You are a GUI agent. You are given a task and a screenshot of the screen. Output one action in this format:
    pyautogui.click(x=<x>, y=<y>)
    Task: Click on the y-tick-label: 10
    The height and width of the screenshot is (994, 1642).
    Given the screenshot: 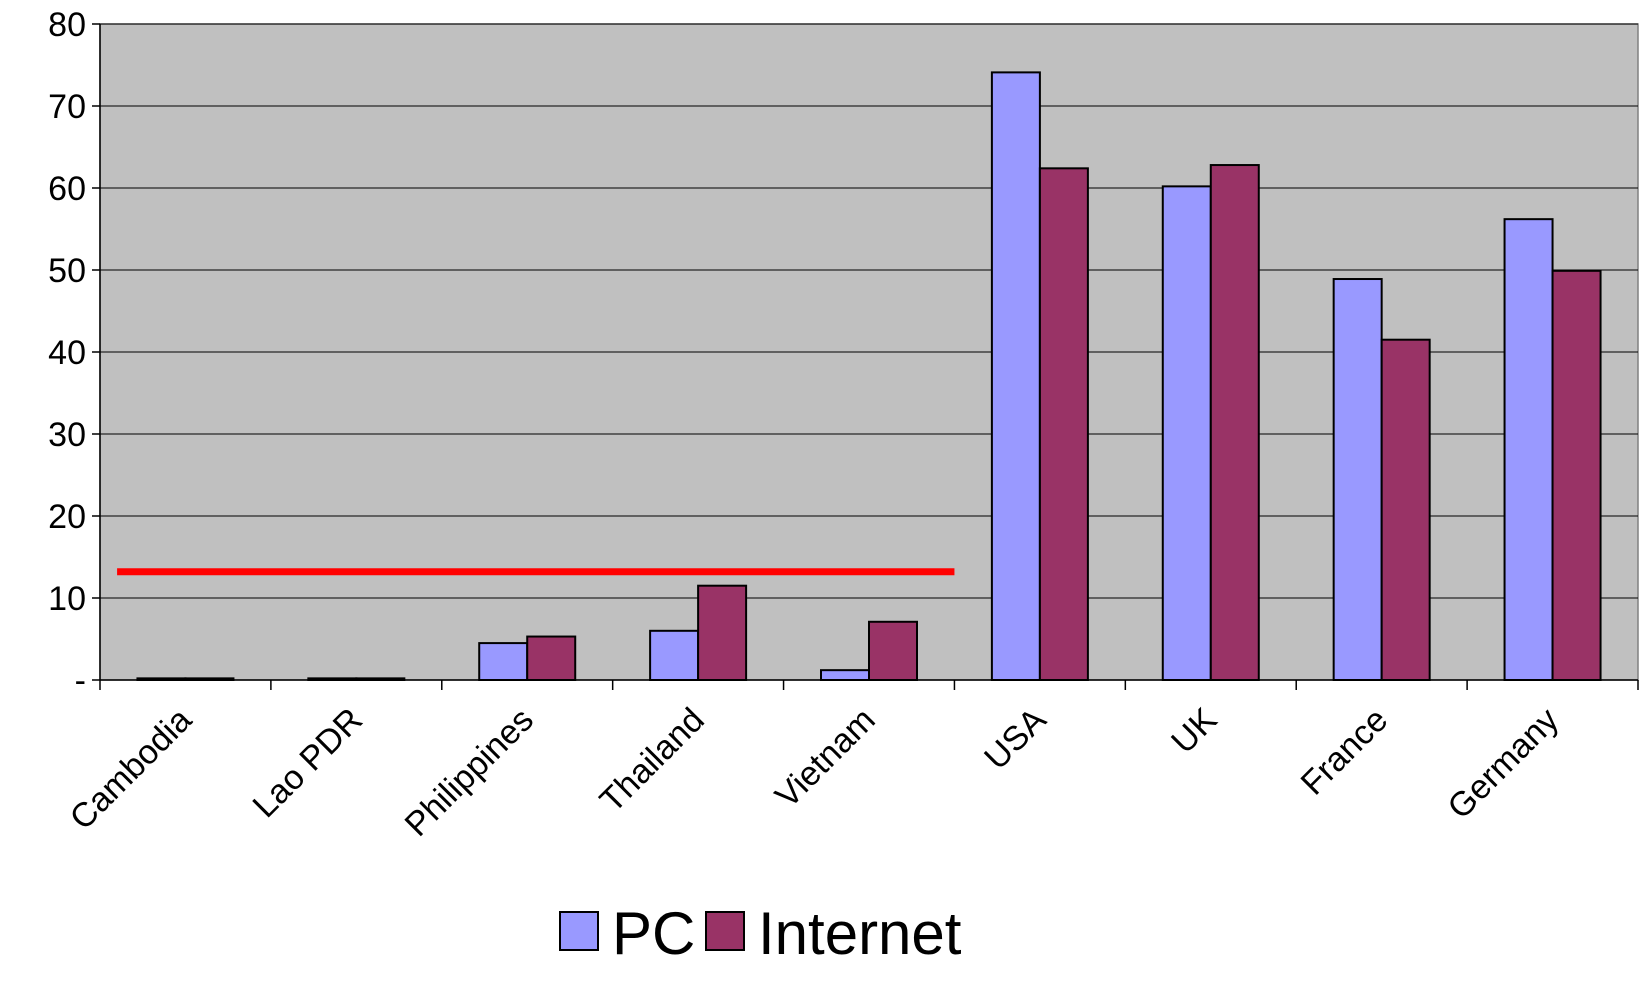 What is the action you would take?
    pyautogui.click(x=67, y=599)
    